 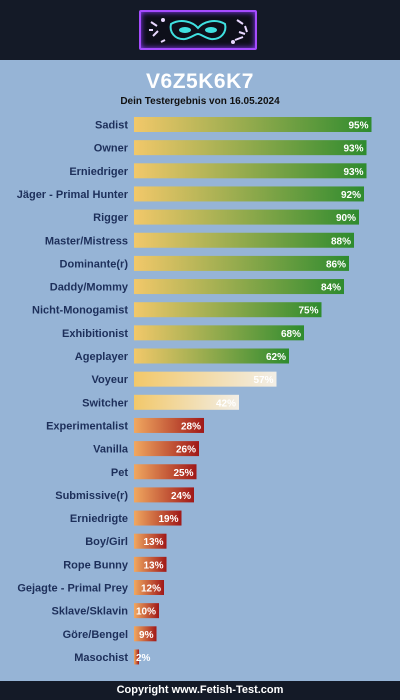 What do you see at coordinates (200, 690) in the screenshot?
I see `footer-copyright: Copyright www.Fetish-Test.com` at bounding box center [200, 690].